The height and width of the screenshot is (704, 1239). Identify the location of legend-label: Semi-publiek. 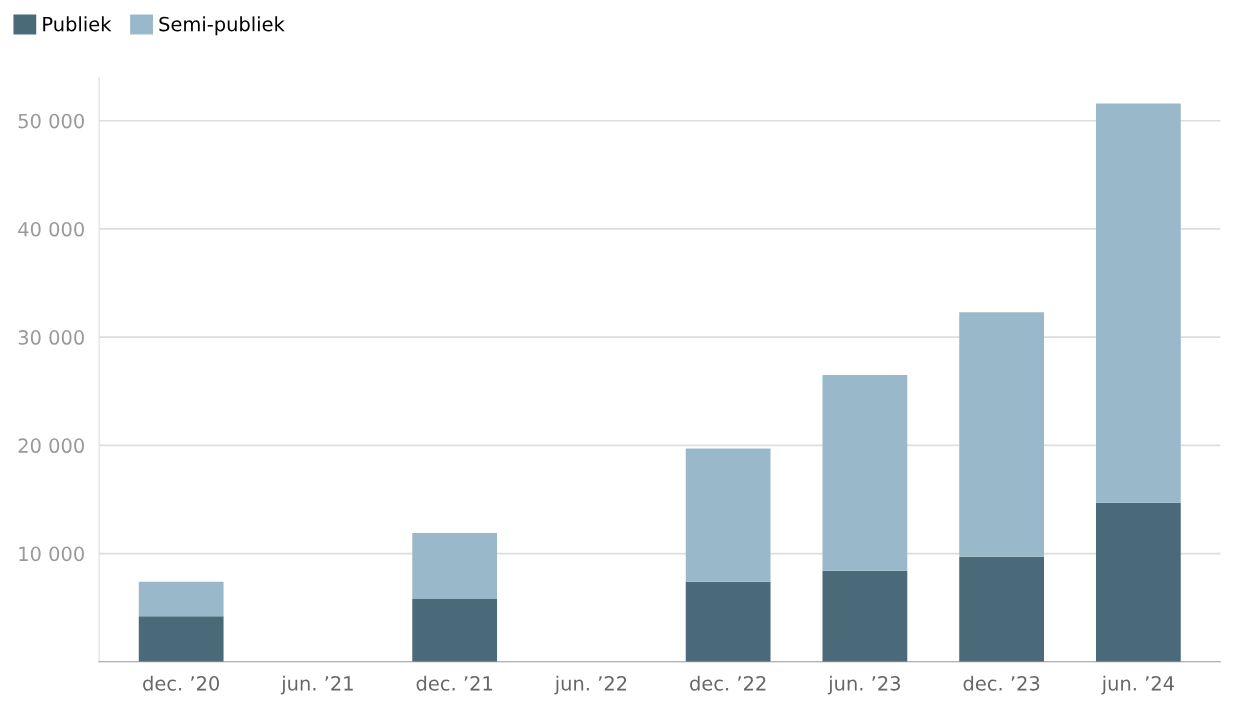
(222, 26).